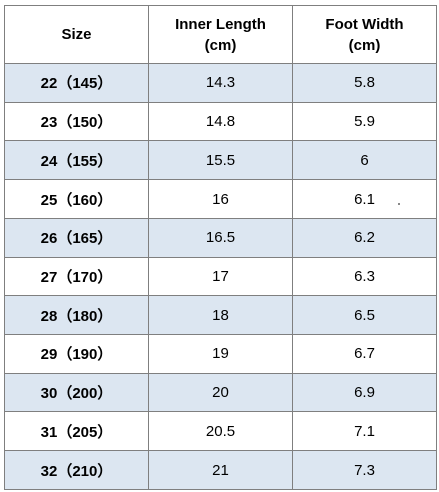 This screenshot has width=439, height=492. Describe the element at coordinates (364, 45) in the screenshot. I see `header-foot-width-unit: (cm)` at that location.